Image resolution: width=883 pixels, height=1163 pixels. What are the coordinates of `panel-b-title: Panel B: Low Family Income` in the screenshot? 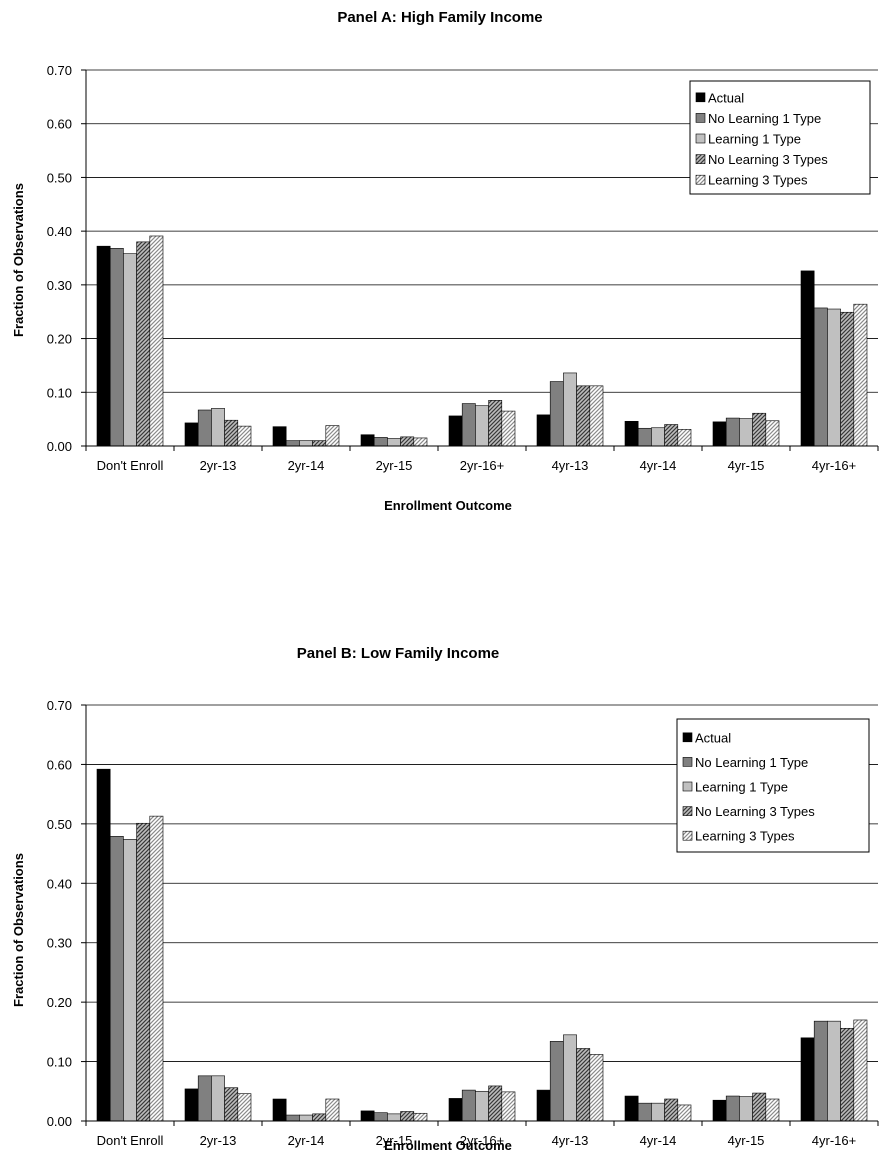 It's located at (398, 653).